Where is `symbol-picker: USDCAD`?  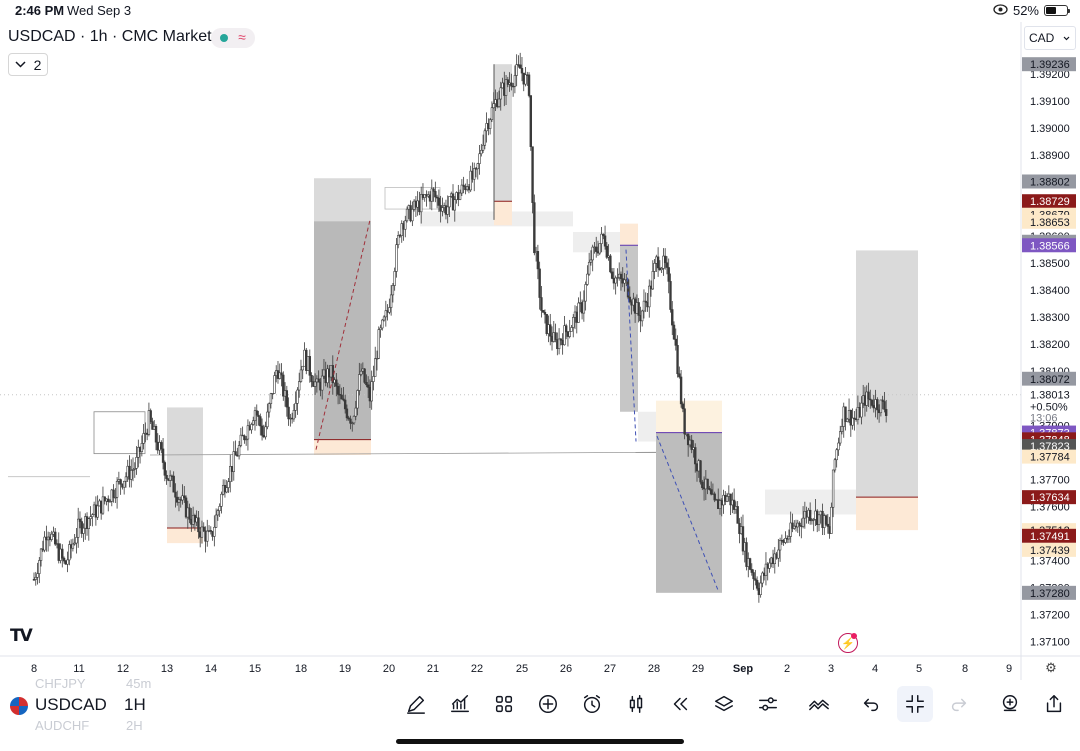
symbol-picker: USDCAD is located at coordinates (71, 704).